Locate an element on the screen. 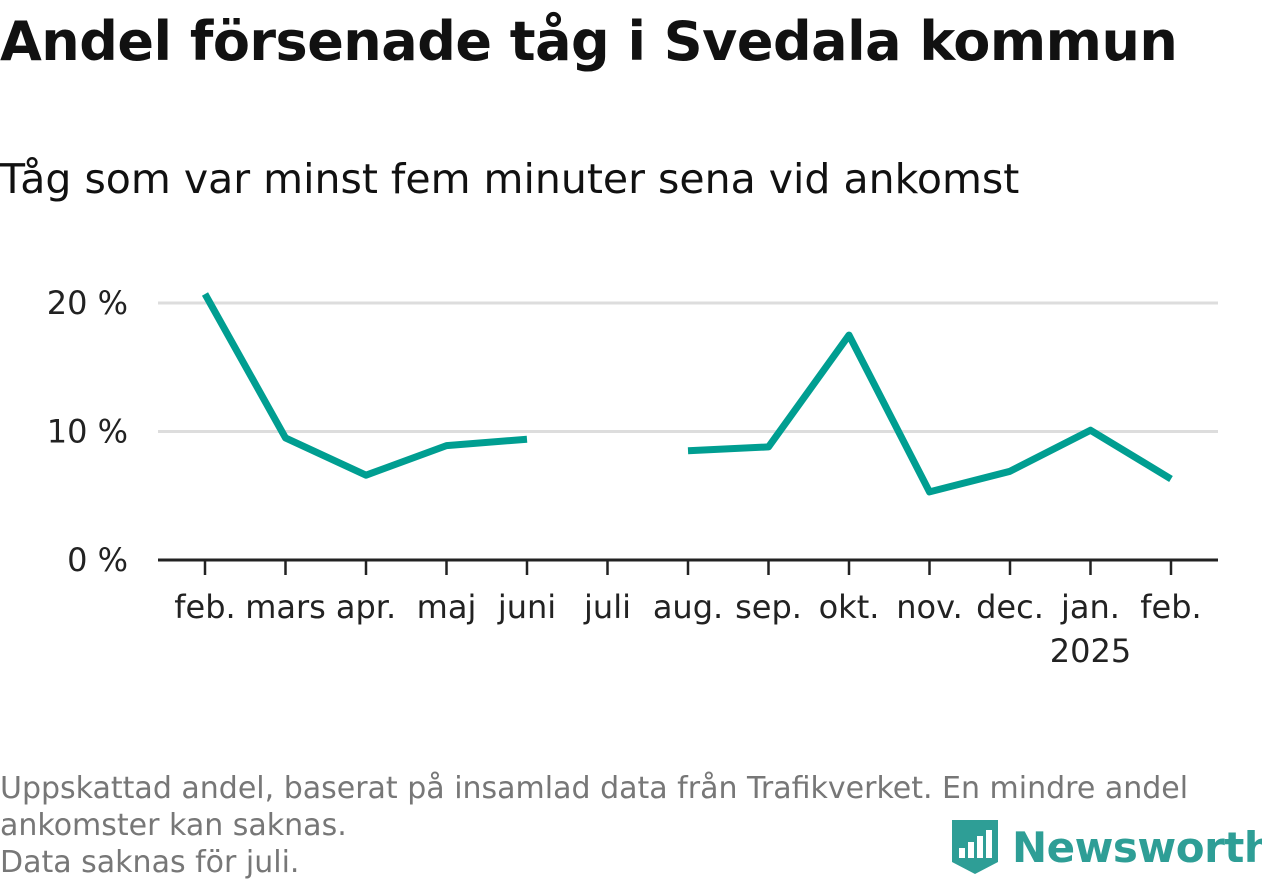  x-tick-label: nov. is located at coordinates (929, 607).